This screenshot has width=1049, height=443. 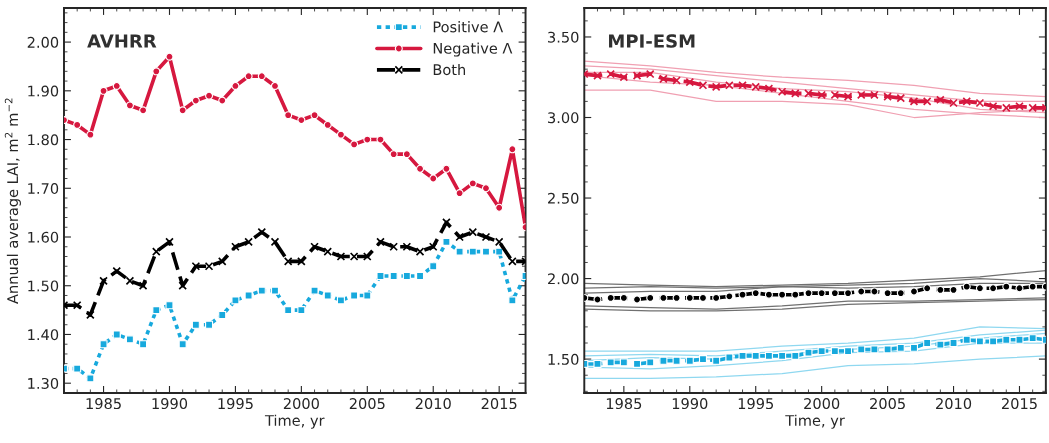 What do you see at coordinates (43, 188) in the screenshot?
I see `y-tick-label: 1.70` at bounding box center [43, 188].